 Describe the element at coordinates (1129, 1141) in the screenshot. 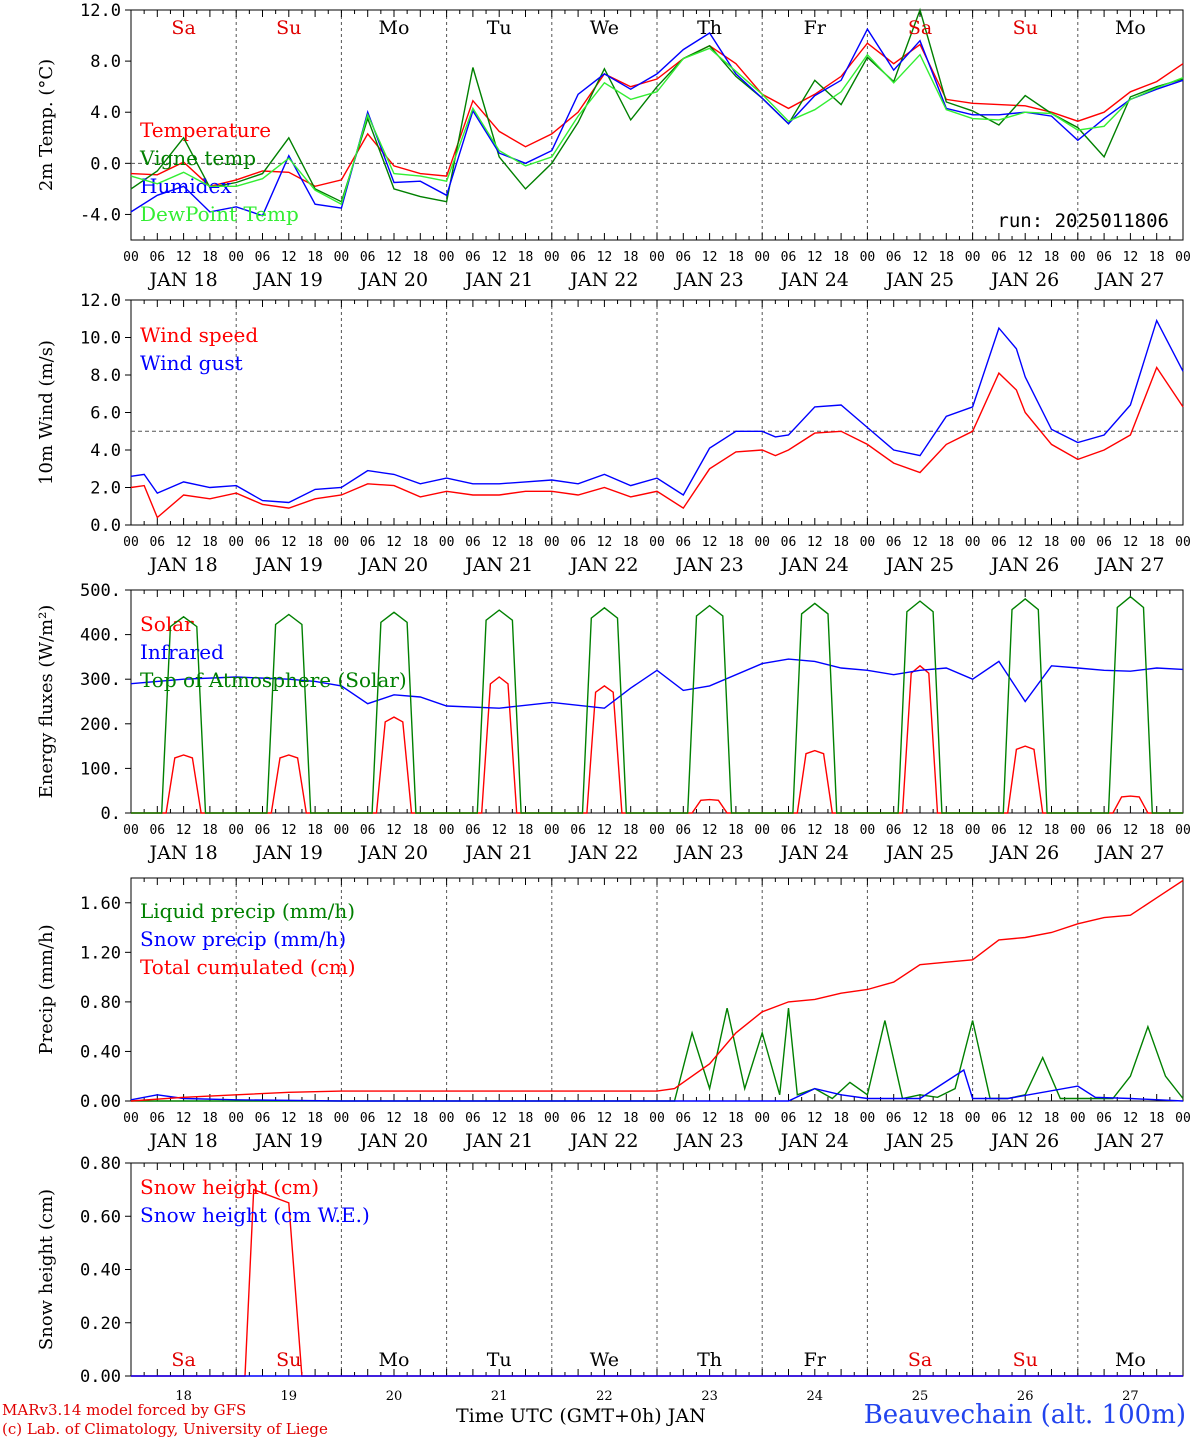

I see `date-label: JAN 27` at that location.